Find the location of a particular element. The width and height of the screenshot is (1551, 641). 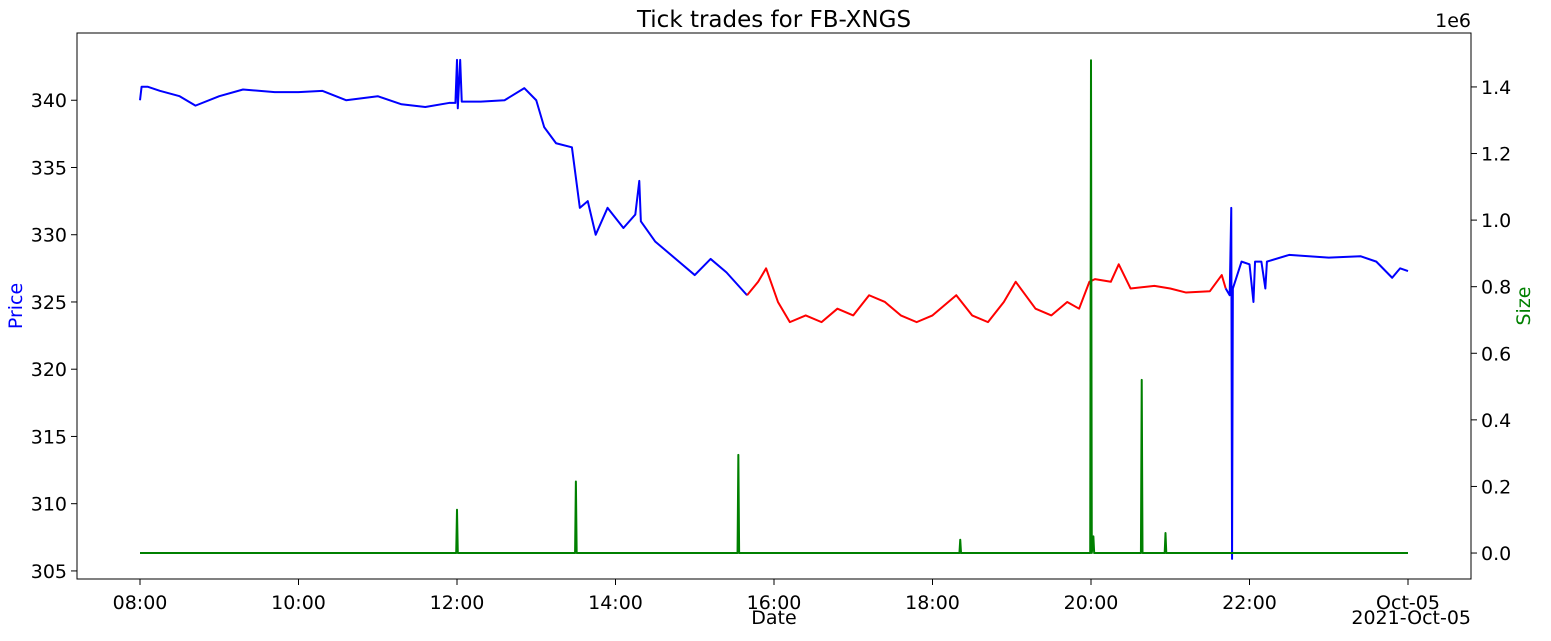

y2-tick-label: 0.6 is located at coordinates (1496, 354).